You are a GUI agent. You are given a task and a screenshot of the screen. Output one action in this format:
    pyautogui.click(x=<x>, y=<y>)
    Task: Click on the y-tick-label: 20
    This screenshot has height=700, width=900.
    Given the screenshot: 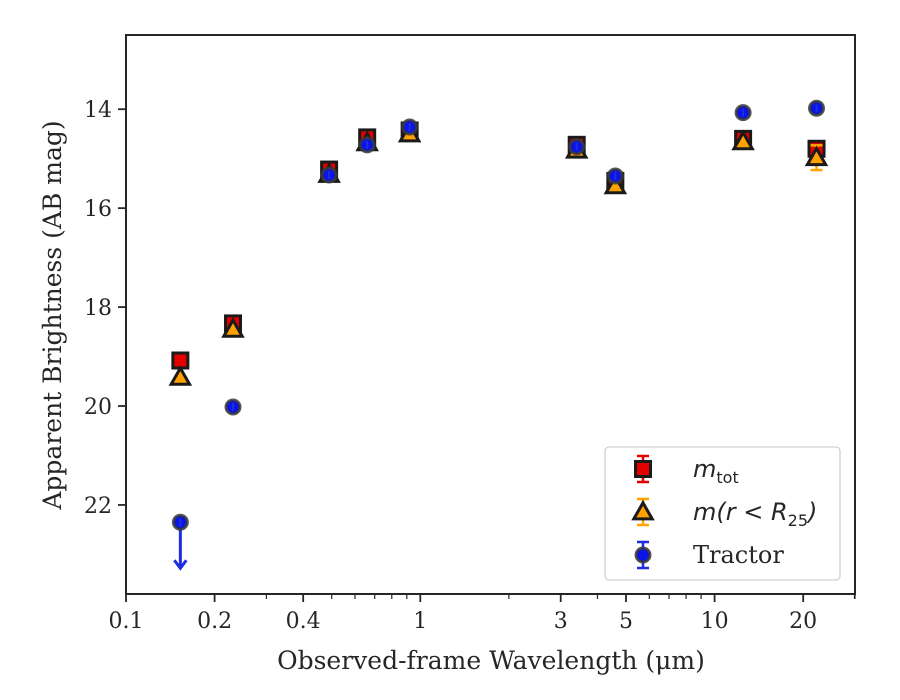 What is the action you would take?
    pyautogui.click(x=98, y=407)
    